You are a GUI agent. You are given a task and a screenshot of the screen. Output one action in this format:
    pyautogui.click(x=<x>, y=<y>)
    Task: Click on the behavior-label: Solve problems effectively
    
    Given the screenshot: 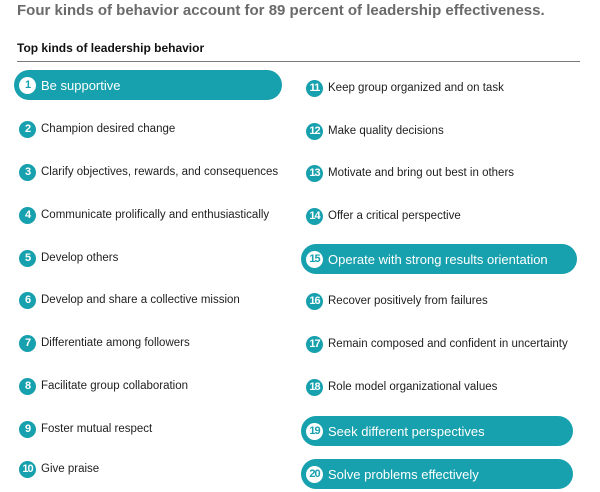 What is the action you would take?
    pyautogui.click(x=403, y=474)
    